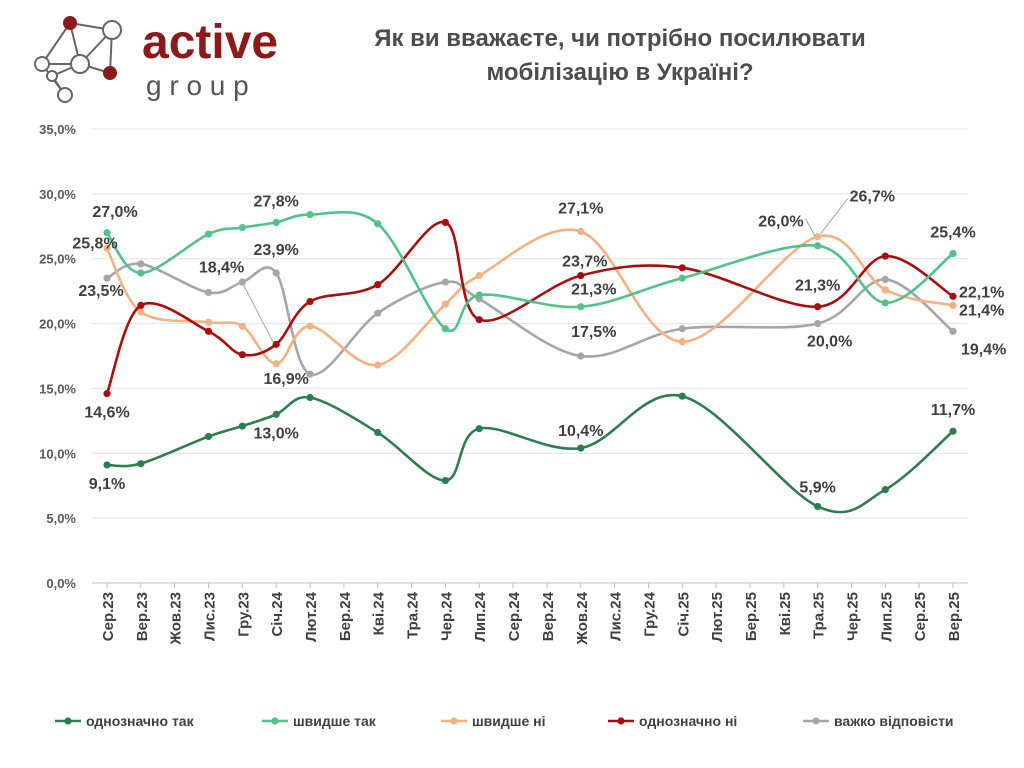 The width and height of the screenshot is (1024, 768). I want to click on data-label: 20,0%, so click(829, 342).